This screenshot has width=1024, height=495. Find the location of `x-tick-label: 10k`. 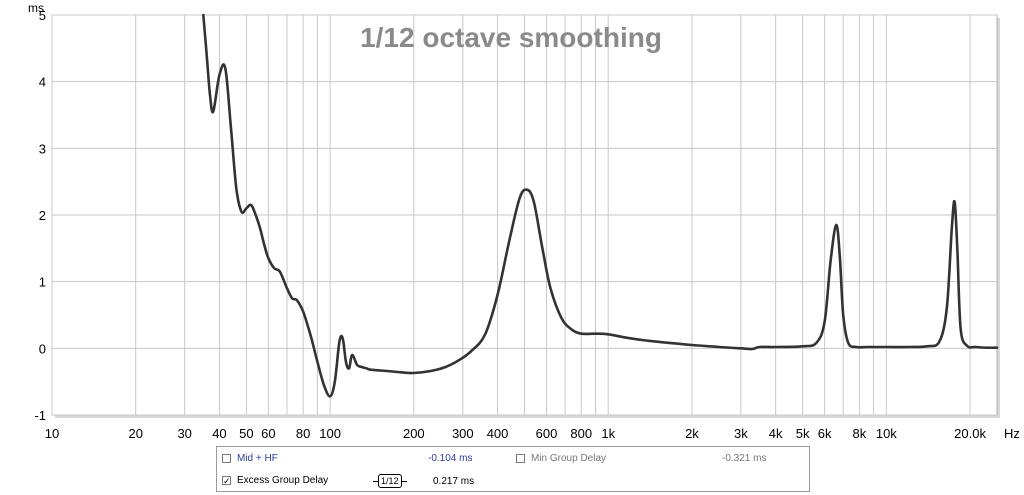

x-tick-label: 10k is located at coordinates (886, 433).